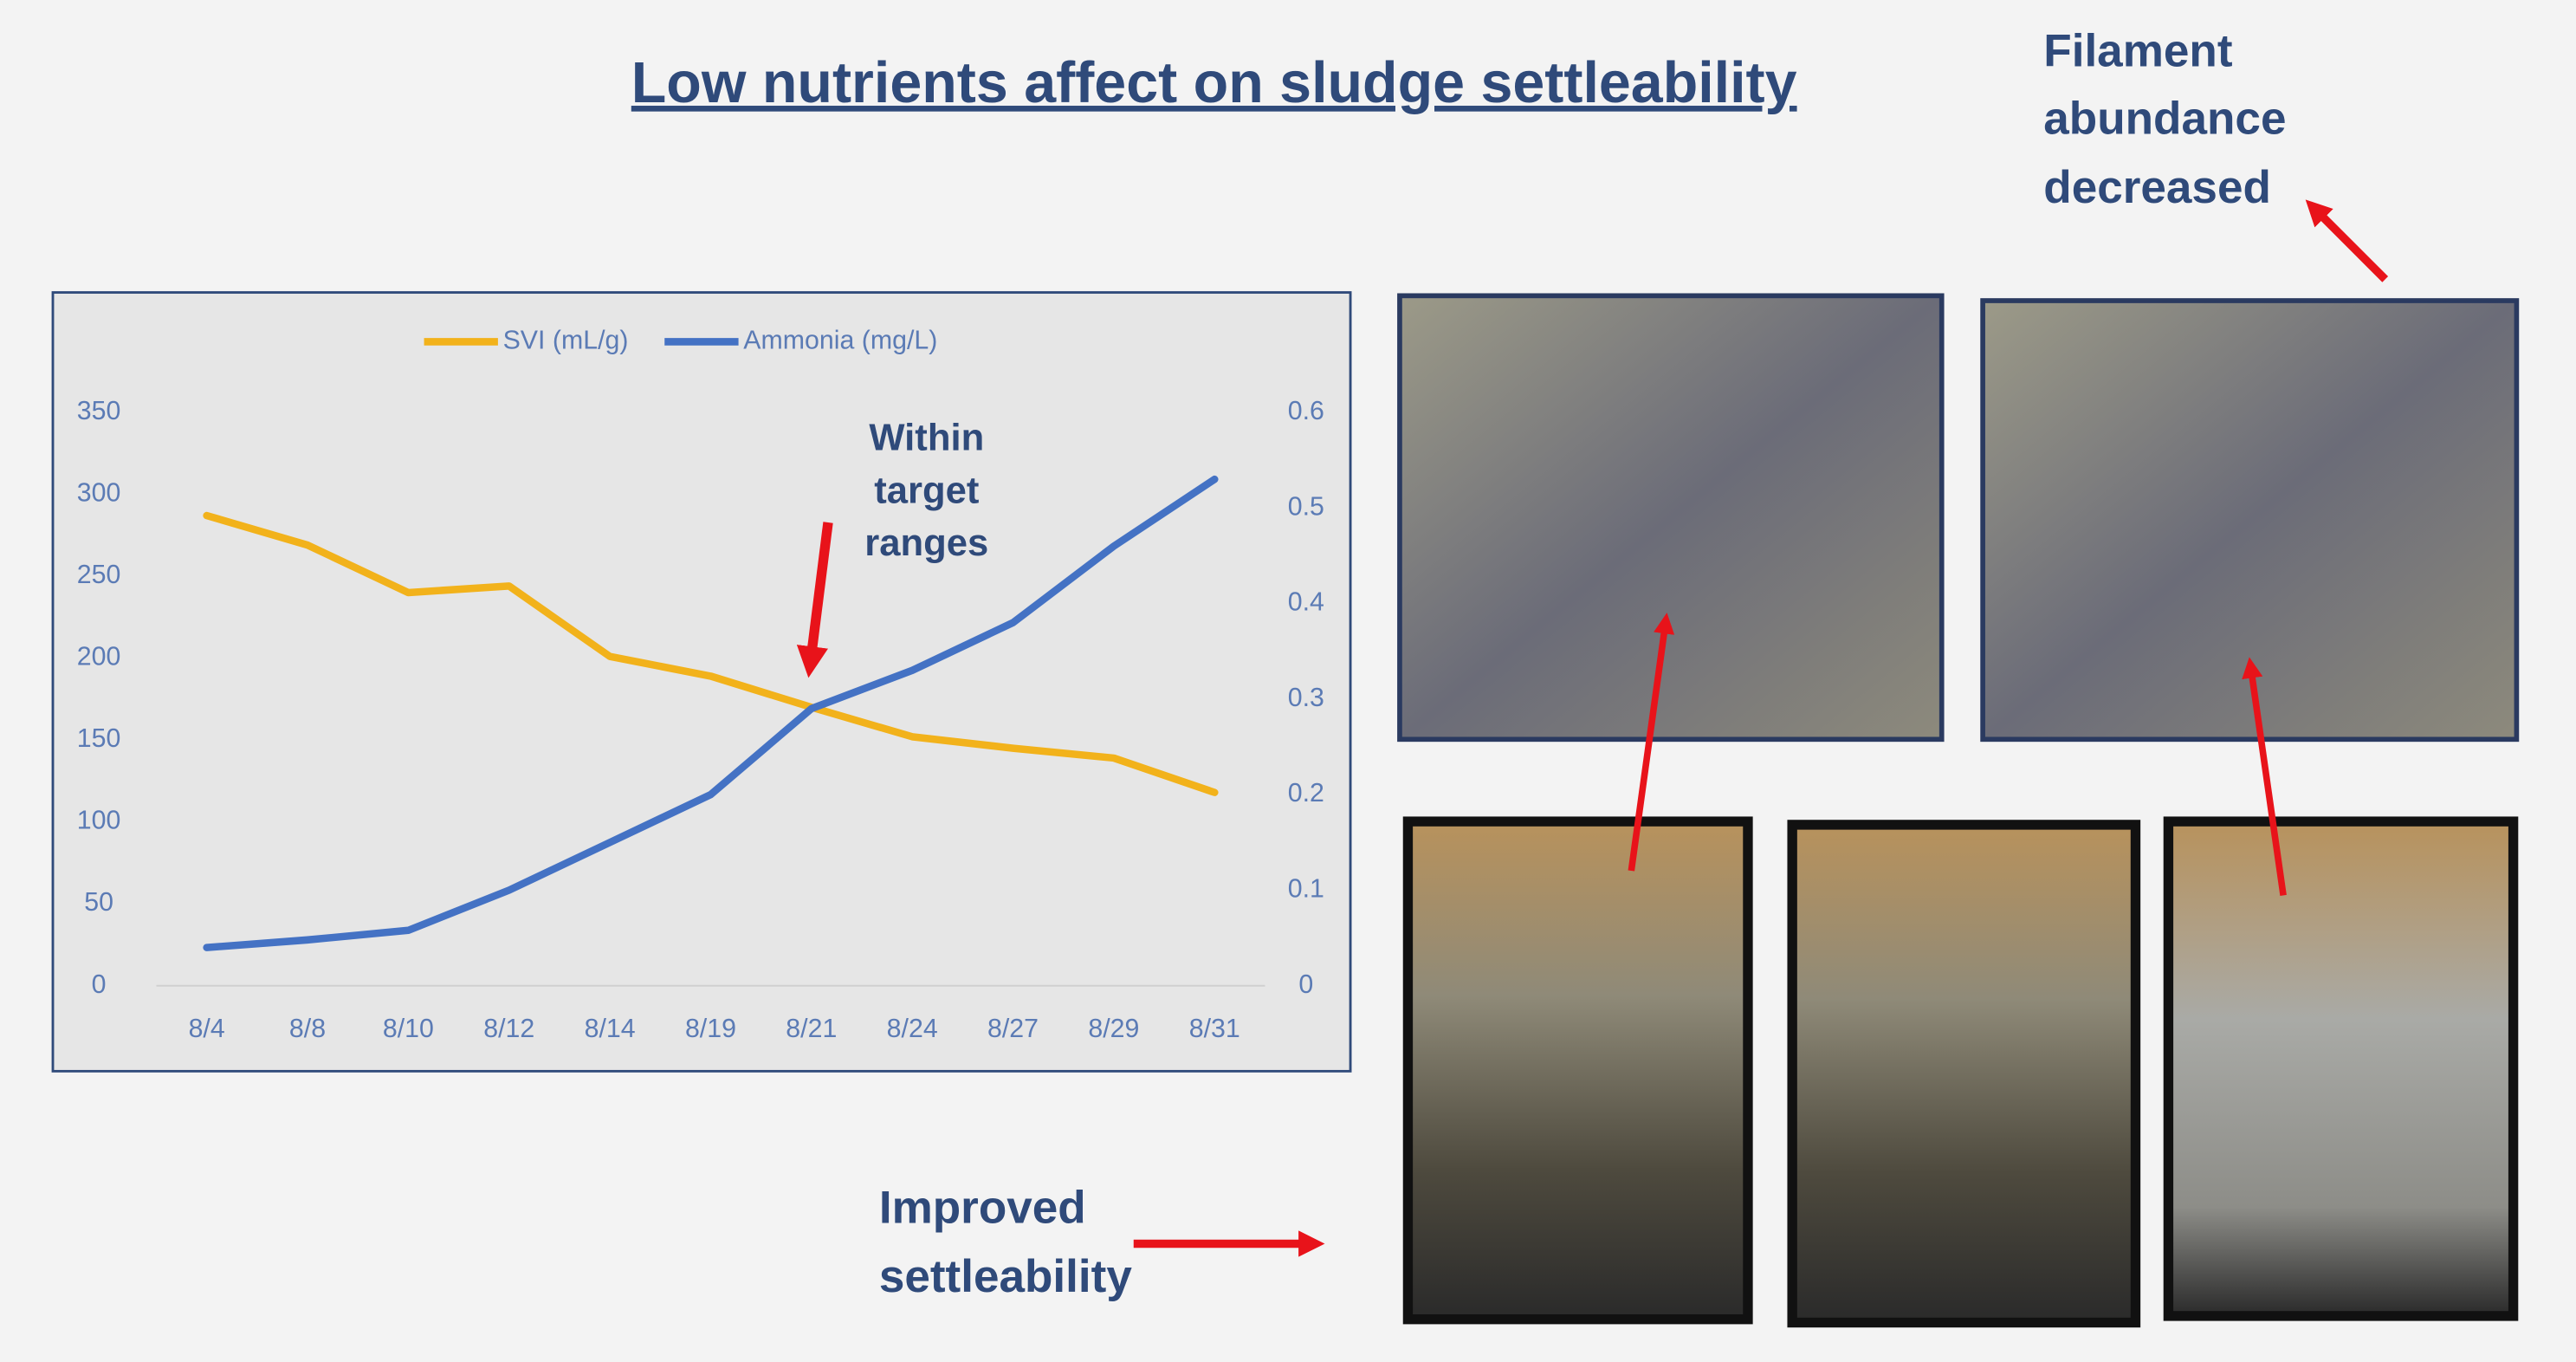 The image size is (2576, 1362). I want to click on annotation: ranges, so click(926, 543).